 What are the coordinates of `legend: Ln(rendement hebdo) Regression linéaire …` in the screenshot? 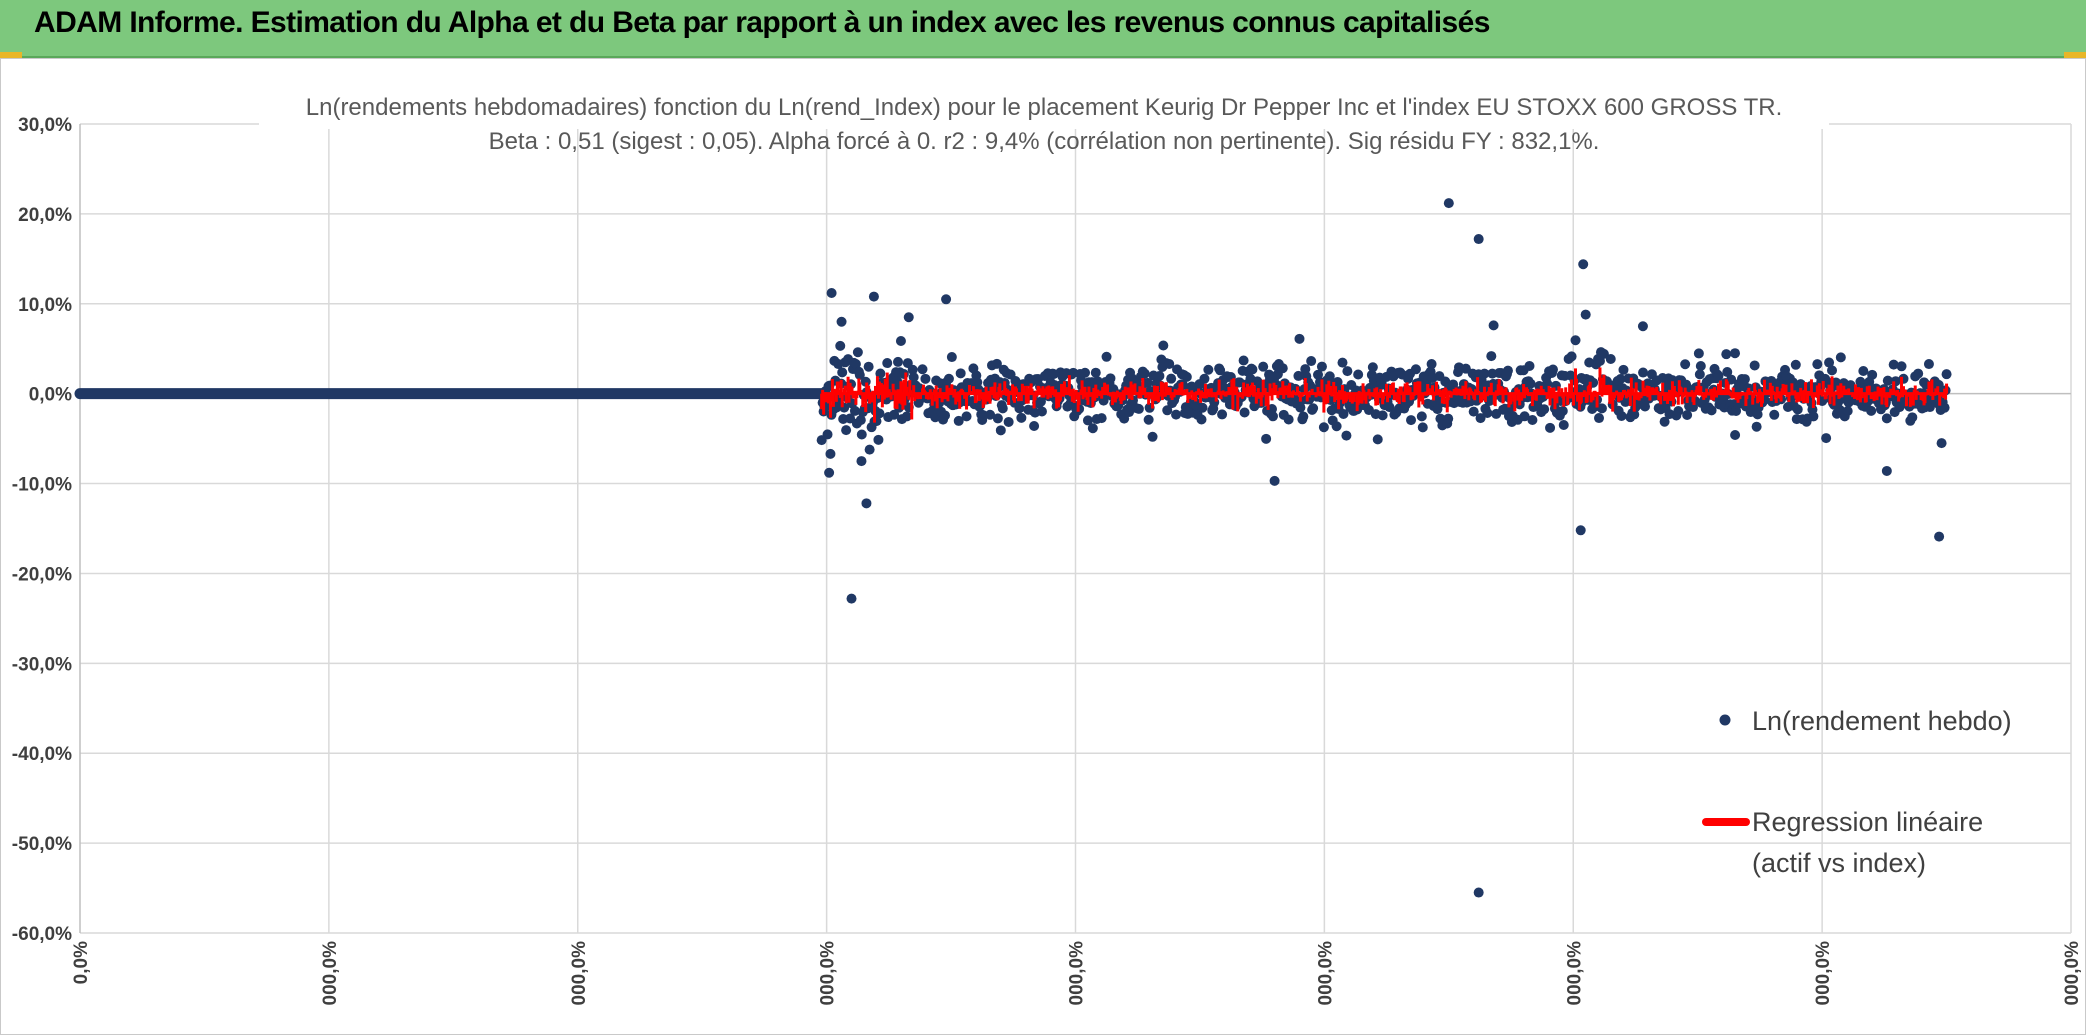 It's located at (1857, 792).